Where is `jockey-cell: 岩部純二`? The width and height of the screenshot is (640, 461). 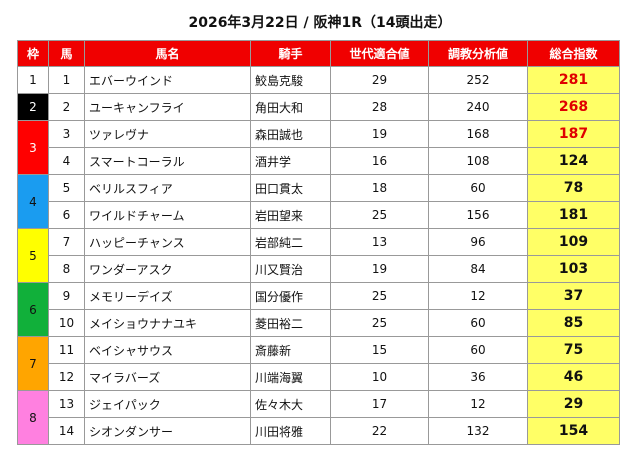
jockey-cell: 岩部純二 is located at coordinates (290, 242).